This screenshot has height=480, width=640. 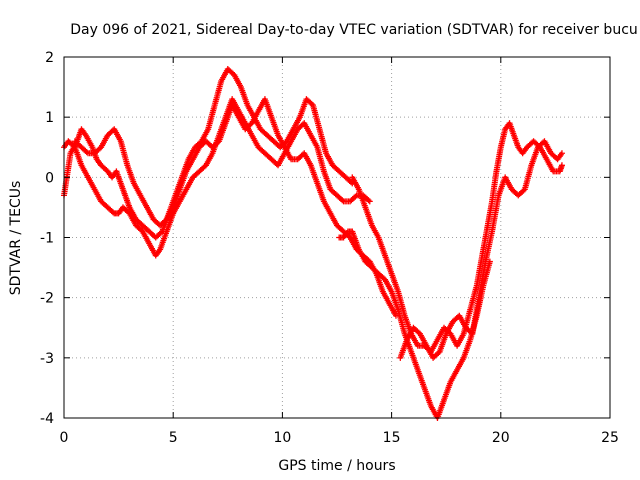 I want to click on y-tick-label: 2, so click(x=49, y=58).